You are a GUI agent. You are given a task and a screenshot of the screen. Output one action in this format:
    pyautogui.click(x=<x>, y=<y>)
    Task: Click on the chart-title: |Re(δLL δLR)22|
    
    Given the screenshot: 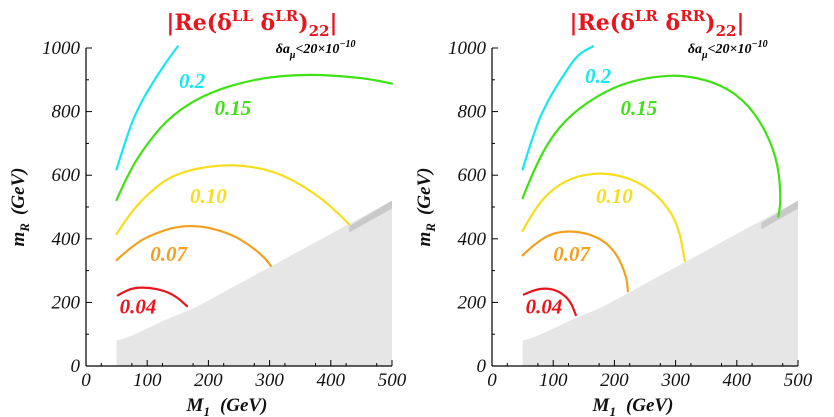 What is the action you would take?
    pyautogui.click(x=251, y=23)
    